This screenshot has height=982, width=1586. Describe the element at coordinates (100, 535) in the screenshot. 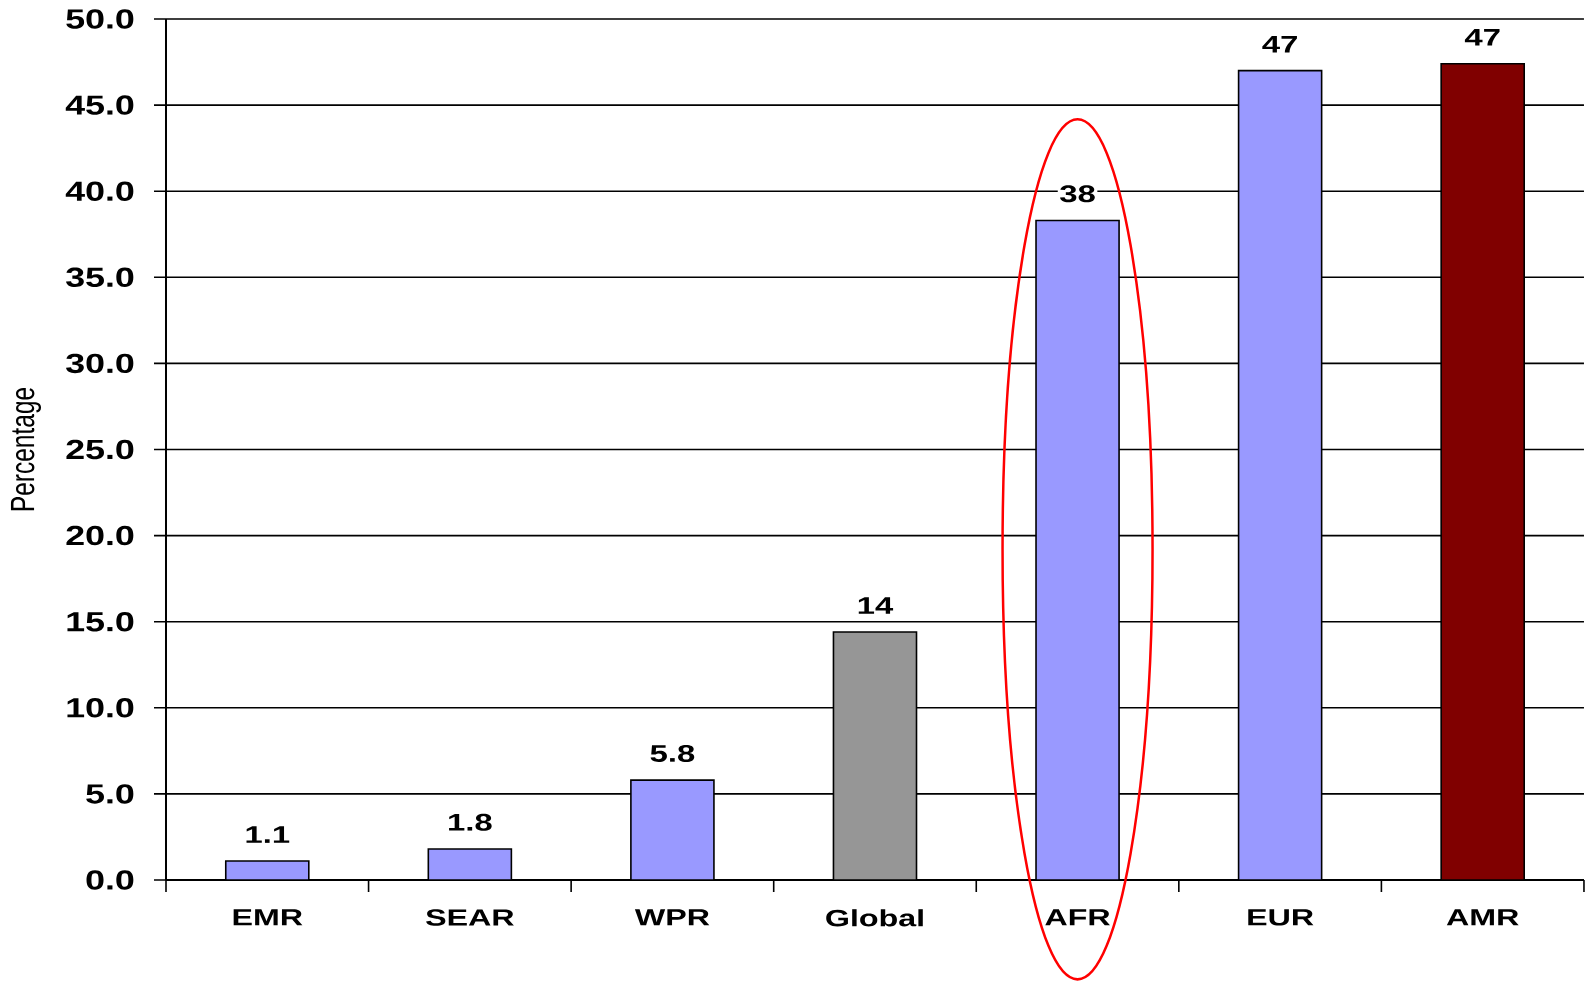

I see `y-tick-label: 20.0` at that location.